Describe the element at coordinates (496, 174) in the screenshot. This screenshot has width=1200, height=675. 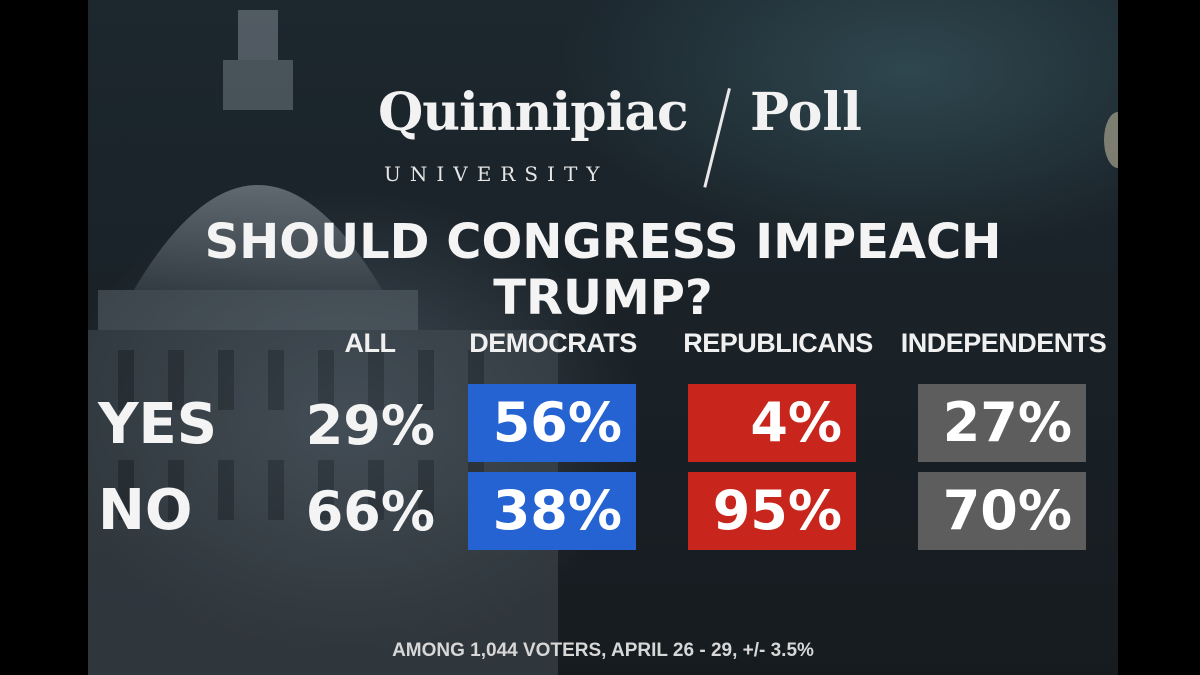
I see `logo-subname: UNIVERSITY` at that location.